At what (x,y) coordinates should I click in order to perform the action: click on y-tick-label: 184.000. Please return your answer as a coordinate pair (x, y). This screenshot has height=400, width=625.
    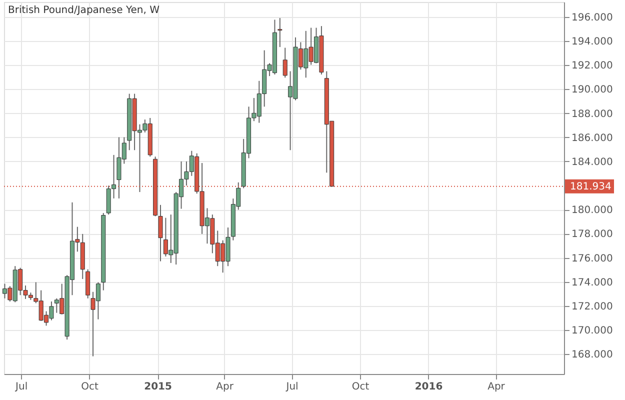
    Looking at the image, I should click on (592, 162).